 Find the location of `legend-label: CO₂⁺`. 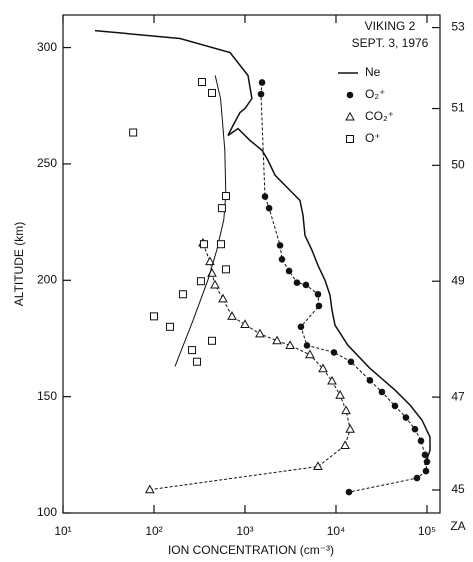

legend-label: CO₂⁺ is located at coordinates (379, 116).